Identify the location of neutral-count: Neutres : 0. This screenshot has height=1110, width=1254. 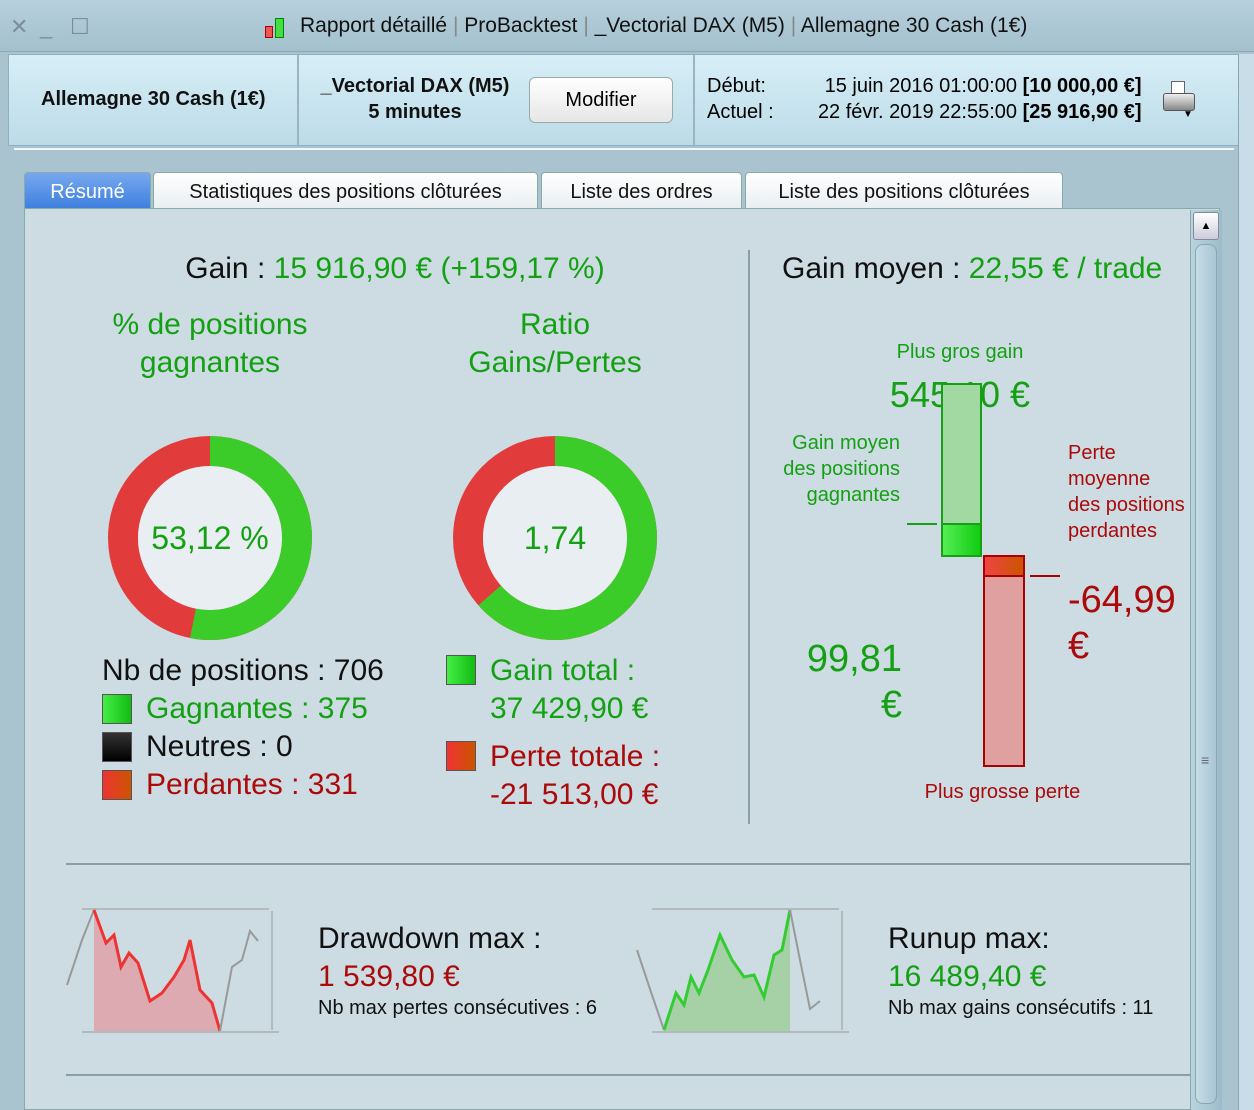
(219, 746).